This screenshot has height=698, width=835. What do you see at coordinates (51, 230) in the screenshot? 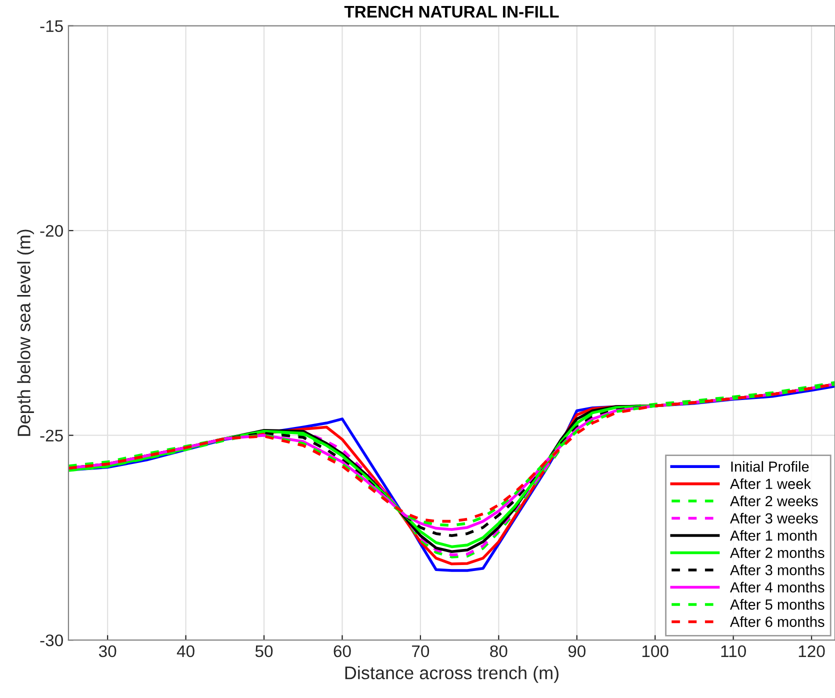
I see `y-tick-label: -20` at bounding box center [51, 230].